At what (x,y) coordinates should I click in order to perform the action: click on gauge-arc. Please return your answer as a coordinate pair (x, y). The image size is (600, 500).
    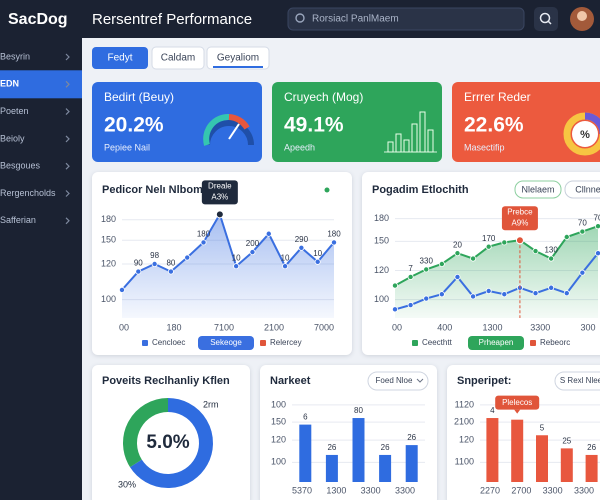
    Looking at the image, I should click on (216, 130).